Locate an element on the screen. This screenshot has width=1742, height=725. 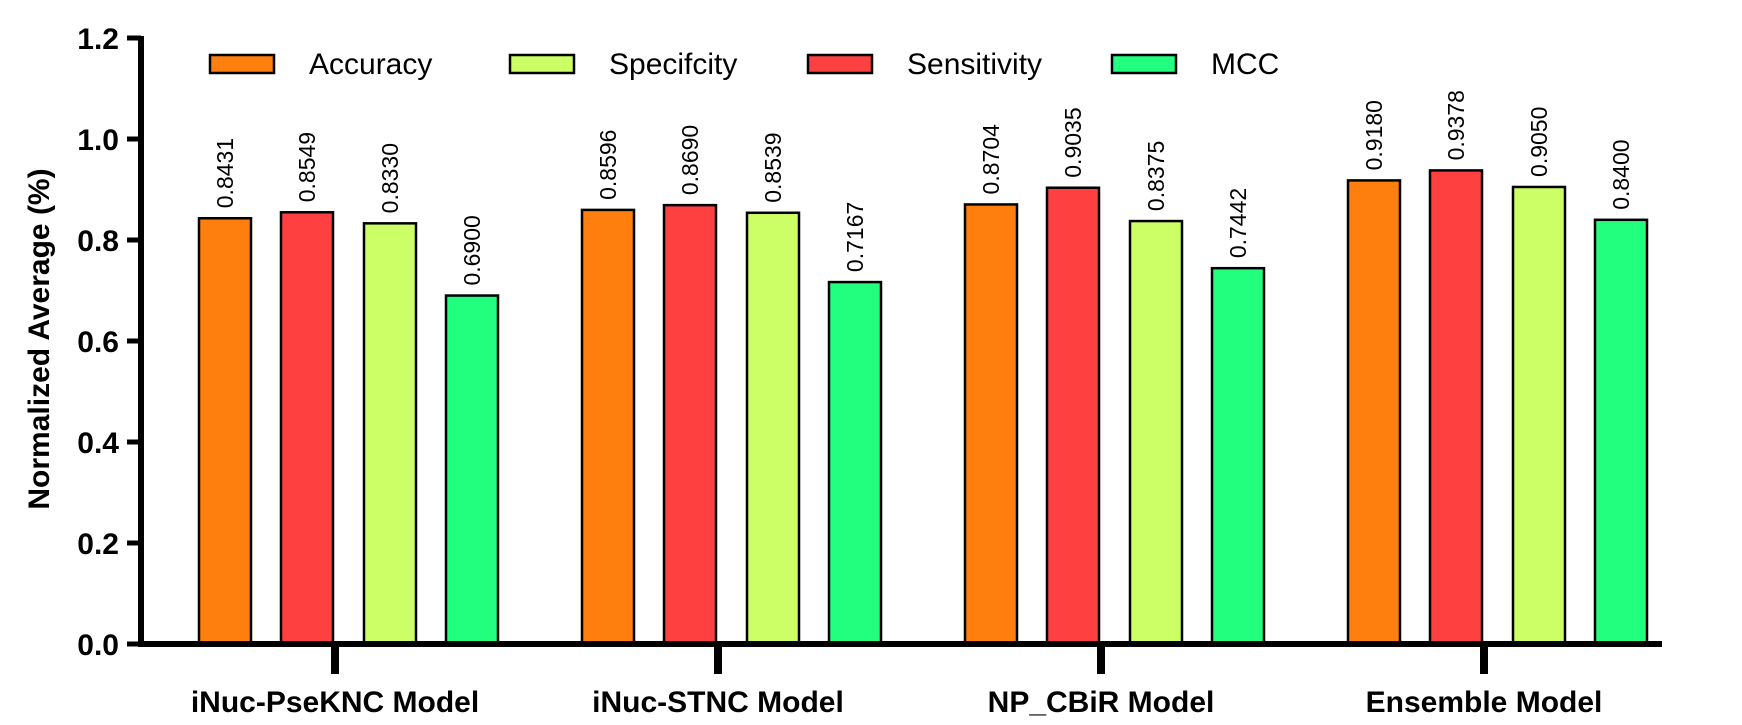
legend-label-accuracy: Accuracy is located at coordinates (370, 64).